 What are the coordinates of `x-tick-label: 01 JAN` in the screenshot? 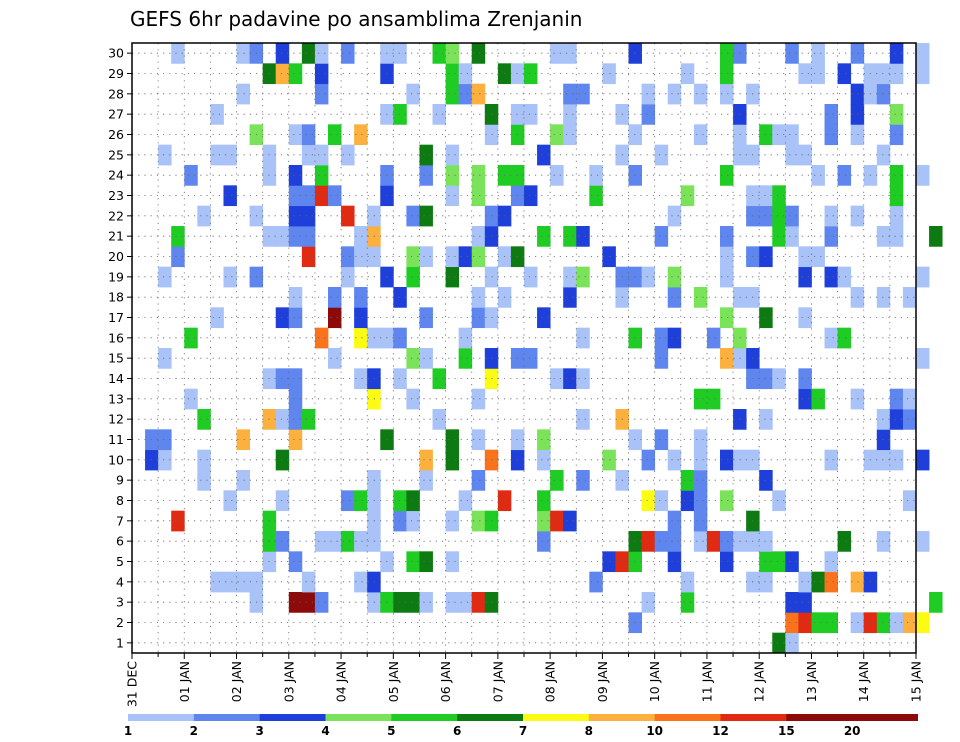 It's located at (184, 681).